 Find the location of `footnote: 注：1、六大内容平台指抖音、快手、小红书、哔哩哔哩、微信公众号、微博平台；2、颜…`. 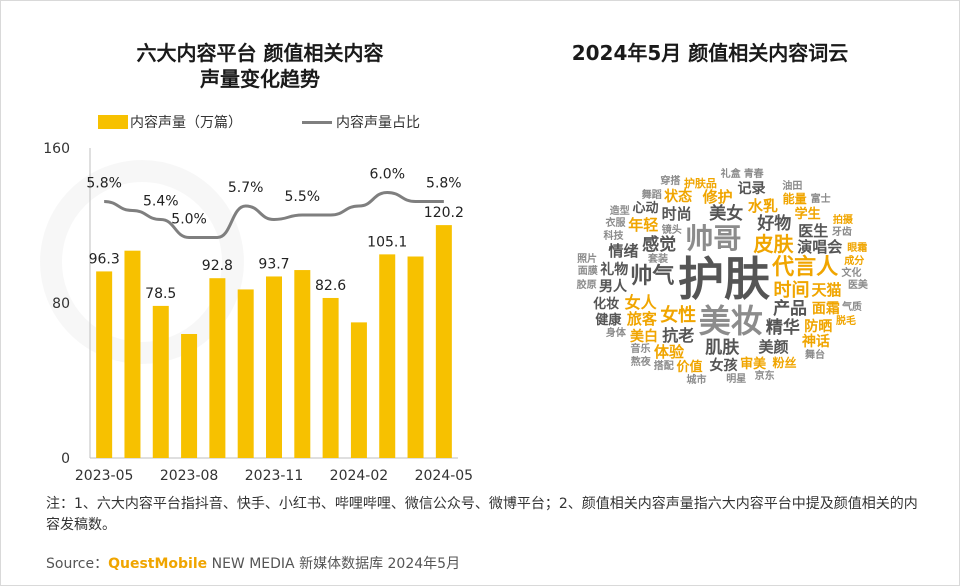

footnote: 注：1、六大内容平台指抖音、快手、小红书、哔哩哔哩、微信公众号、微博平台；2、颜… is located at coordinates (482, 514).